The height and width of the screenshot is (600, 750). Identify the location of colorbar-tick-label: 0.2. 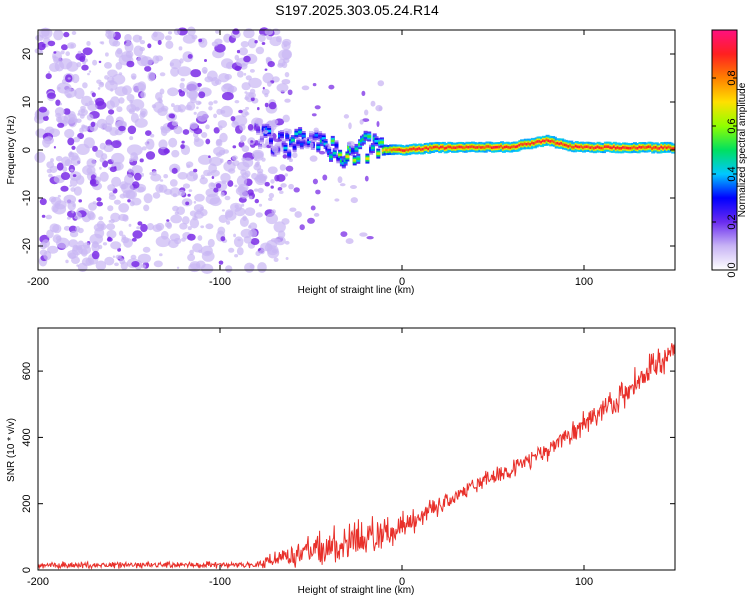
(732, 221).